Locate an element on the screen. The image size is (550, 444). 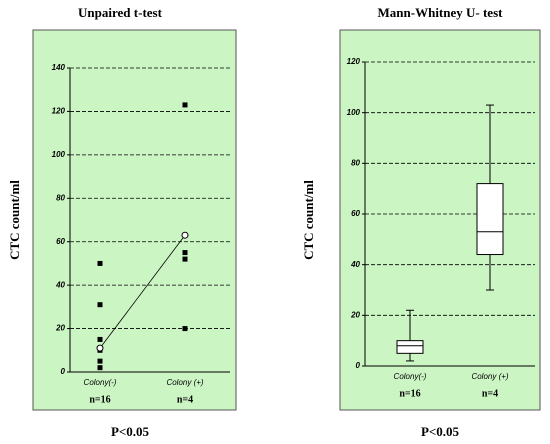
chart-title: Unpaired t-test is located at coordinates (120, 12).